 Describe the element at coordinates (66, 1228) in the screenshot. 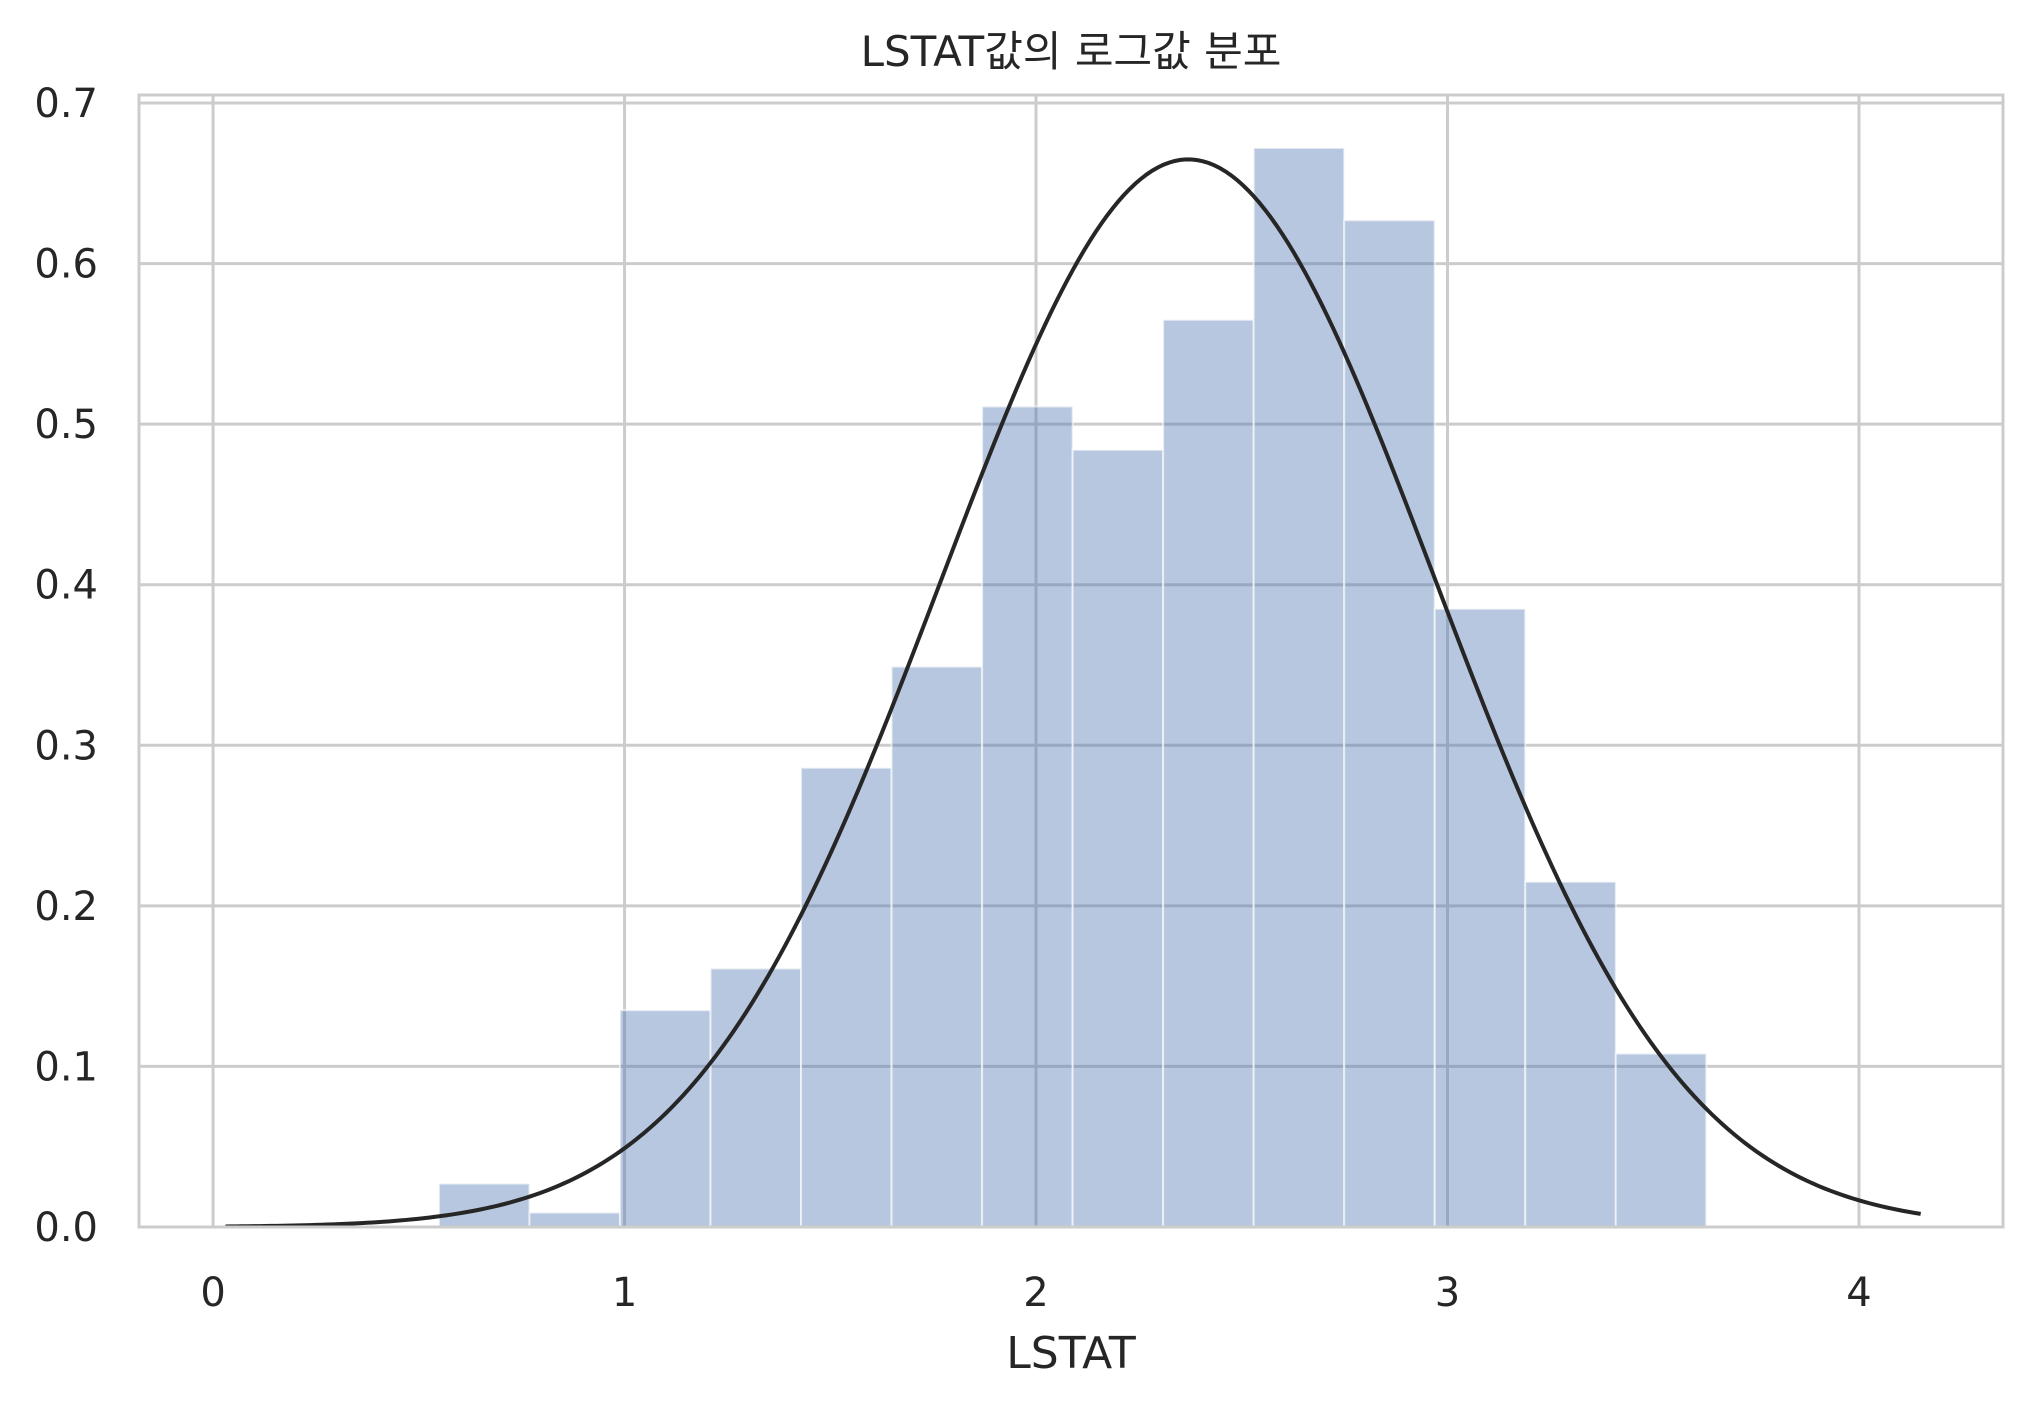

I see `y-tick-label: 0.0` at that location.